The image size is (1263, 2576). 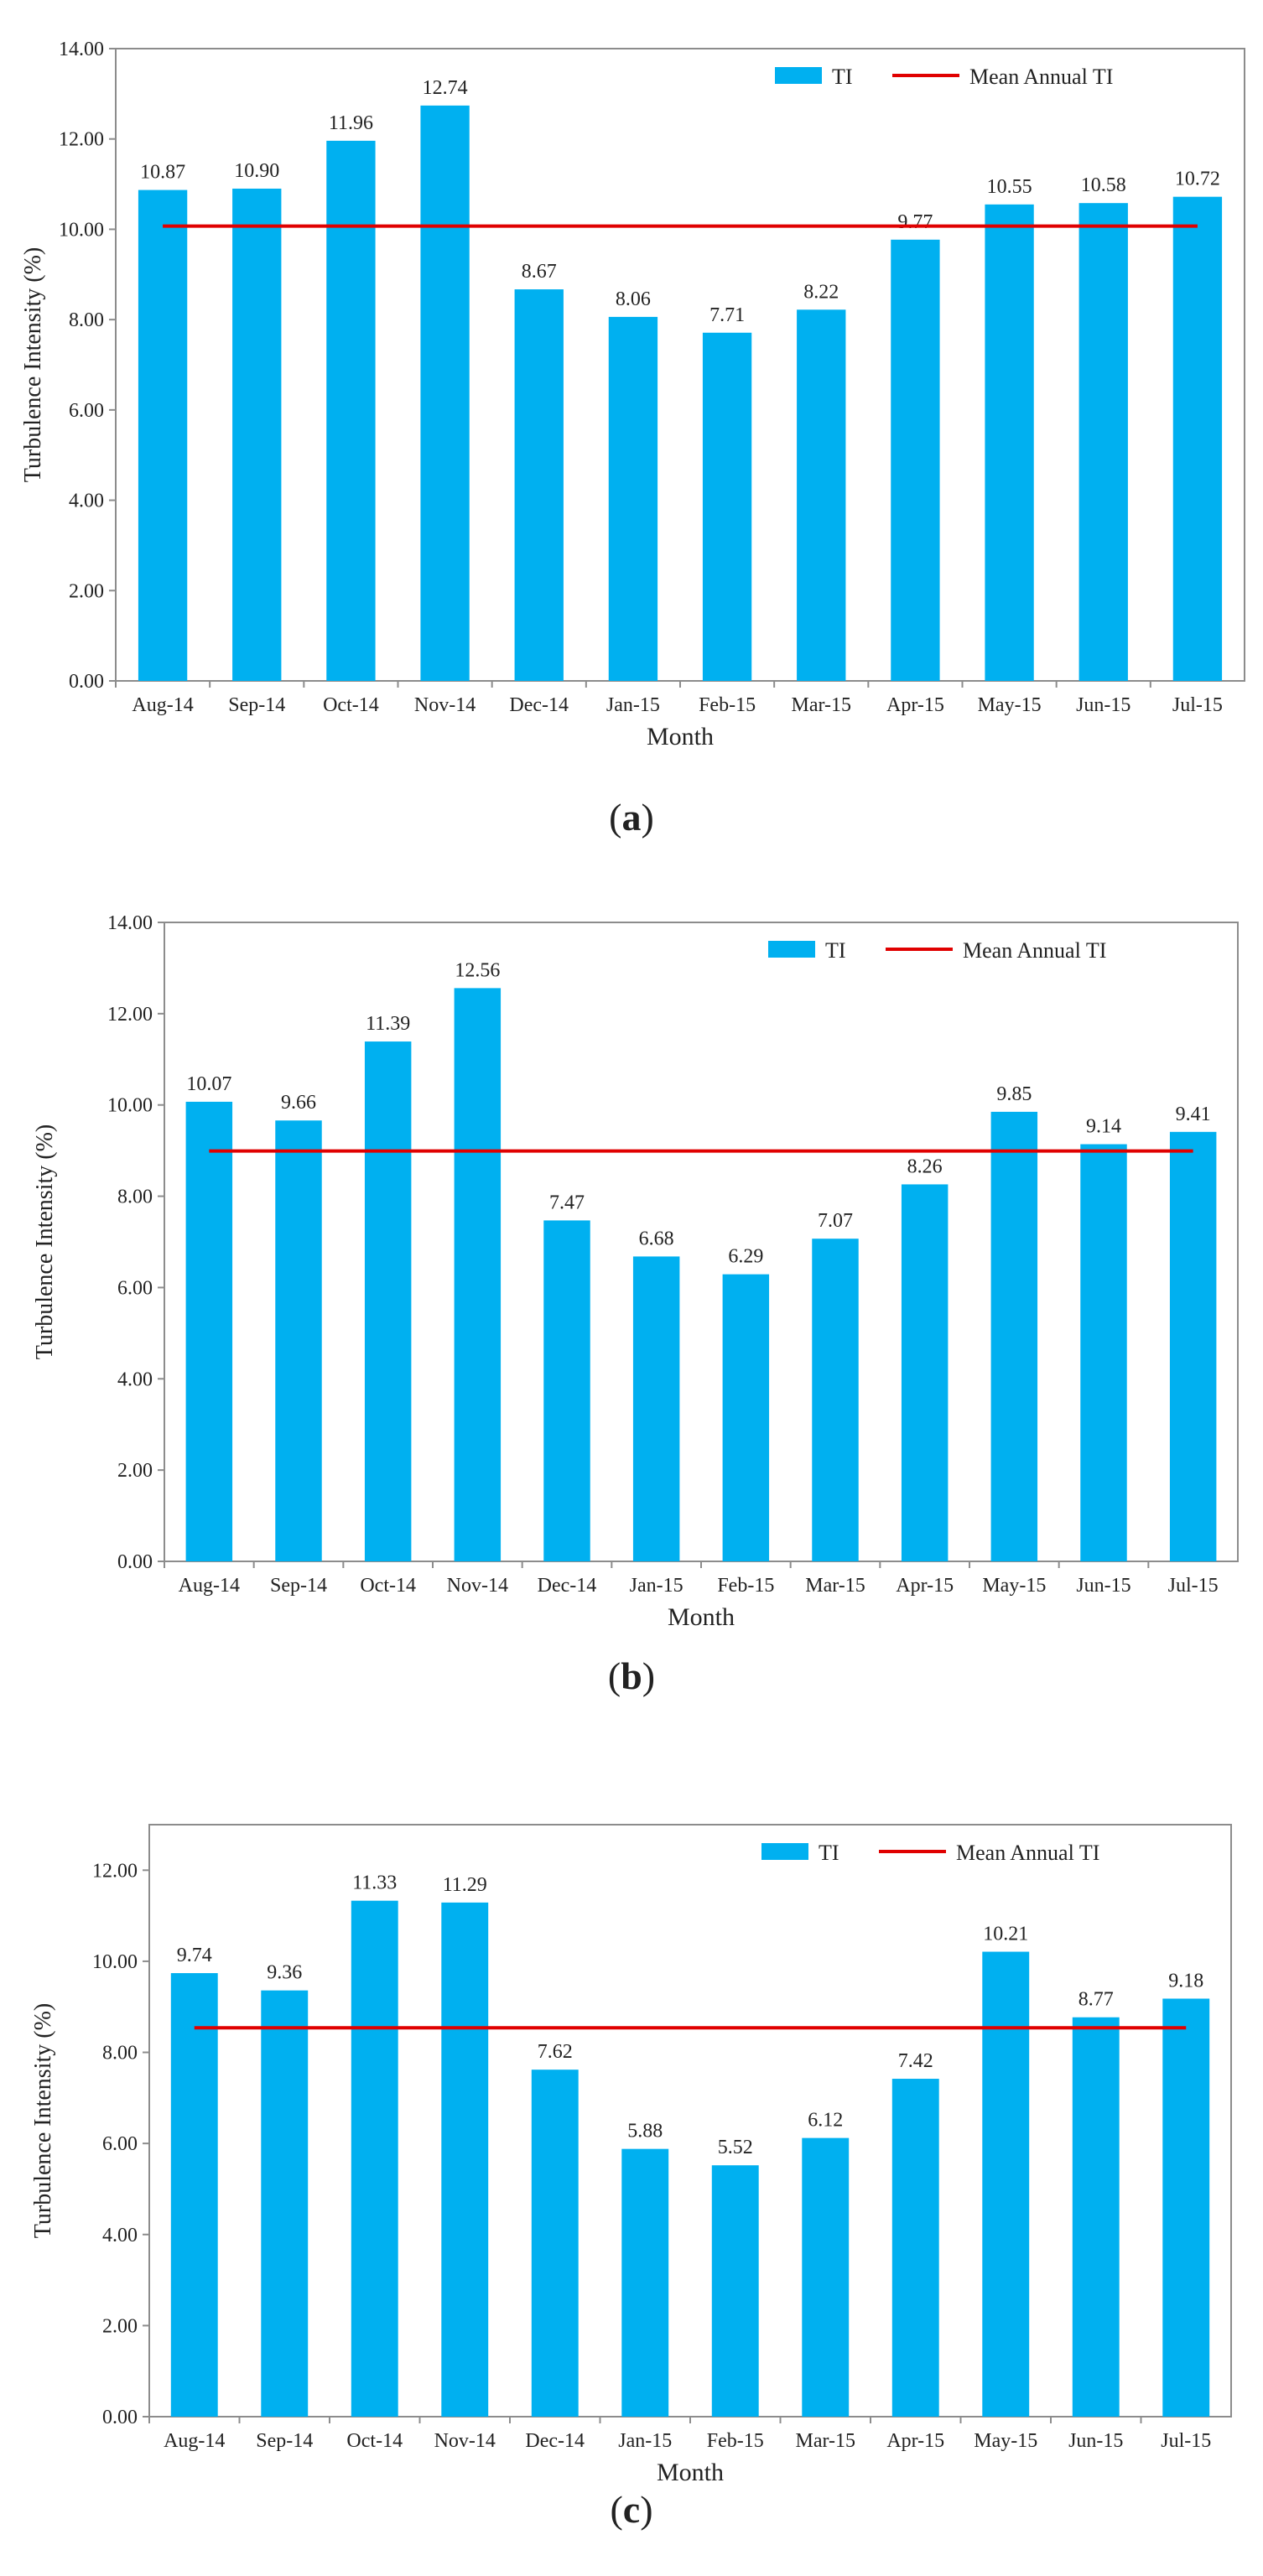 What do you see at coordinates (632, 817) in the screenshot?
I see `panel-label-letter: a` at bounding box center [632, 817].